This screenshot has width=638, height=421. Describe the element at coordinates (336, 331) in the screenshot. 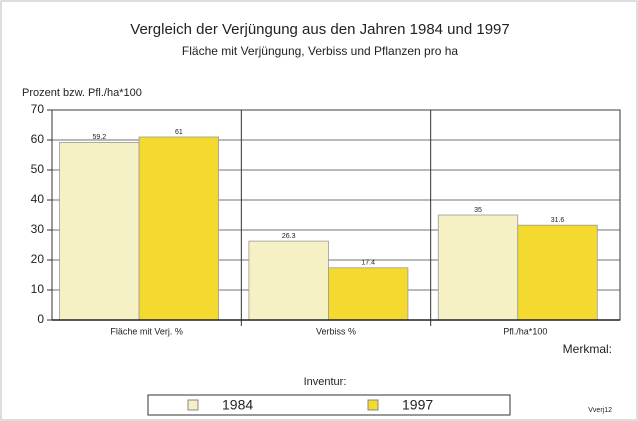

I see `x-tick-label: Verbiss %` at that location.